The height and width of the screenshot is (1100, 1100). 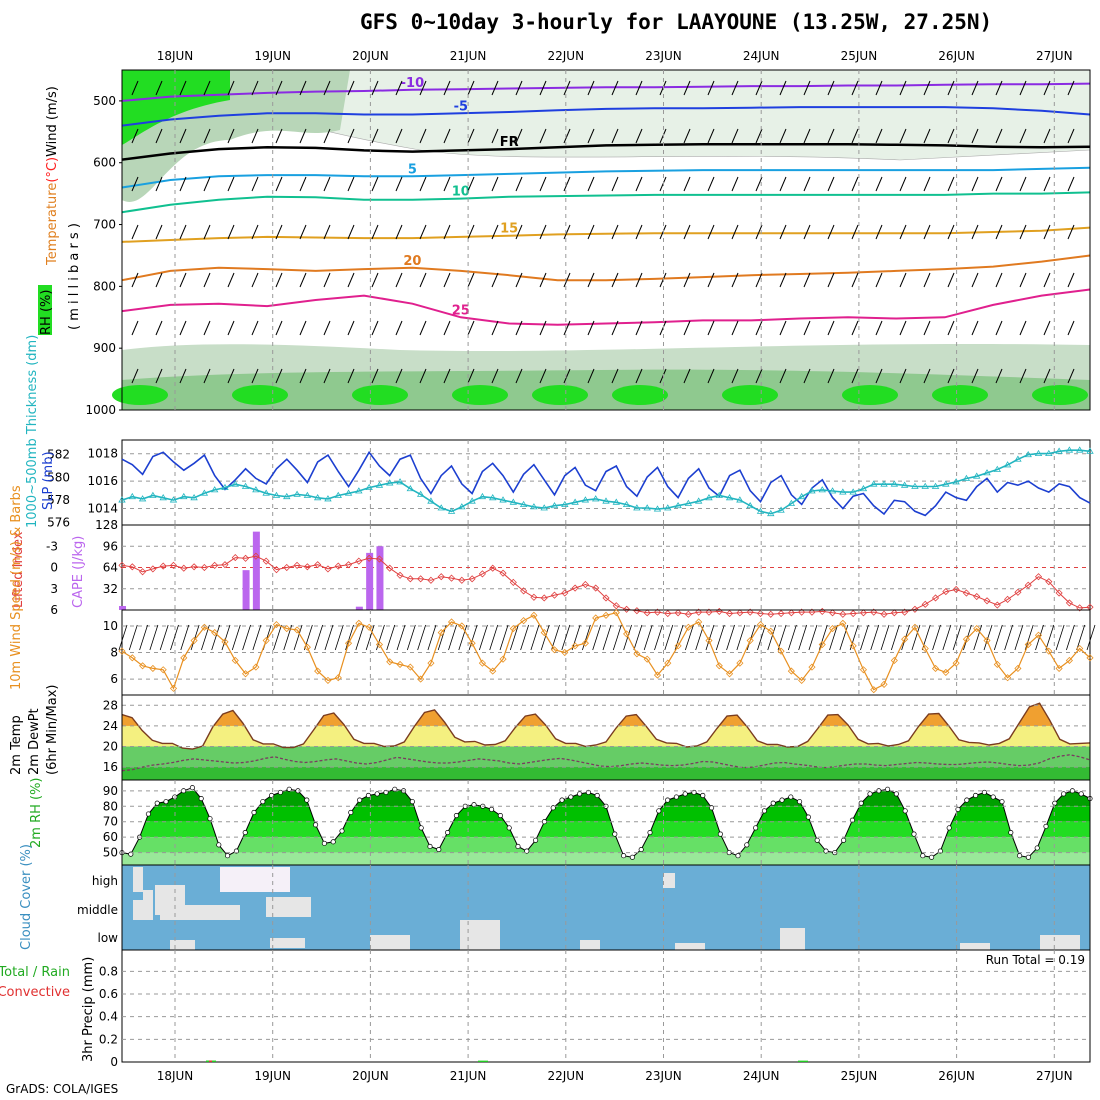 What do you see at coordinates (461, 192) in the screenshot?
I see `contour-label: 10` at bounding box center [461, 192].